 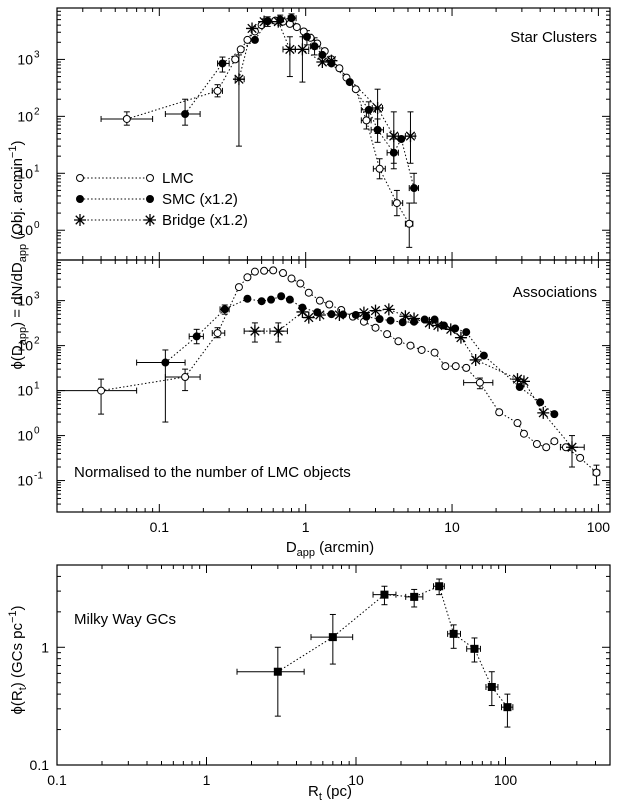 What do you see at coordinates (553, 37) in the screenshot?
I see `panel-label-star-clusters: Star Clusters` at bounding box center [553, 37].